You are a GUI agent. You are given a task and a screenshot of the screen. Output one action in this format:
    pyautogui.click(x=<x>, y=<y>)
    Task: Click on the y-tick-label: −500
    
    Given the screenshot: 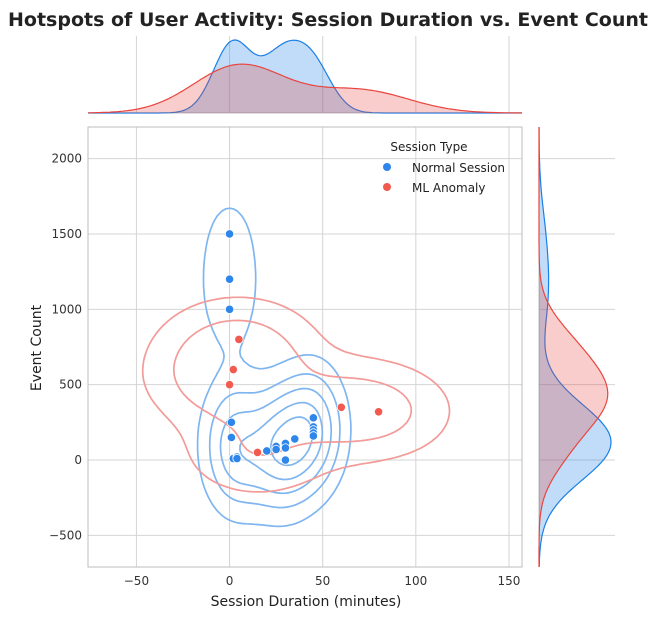 What is the action you would take?
    pyautogui.click(x=65, y=535)
    